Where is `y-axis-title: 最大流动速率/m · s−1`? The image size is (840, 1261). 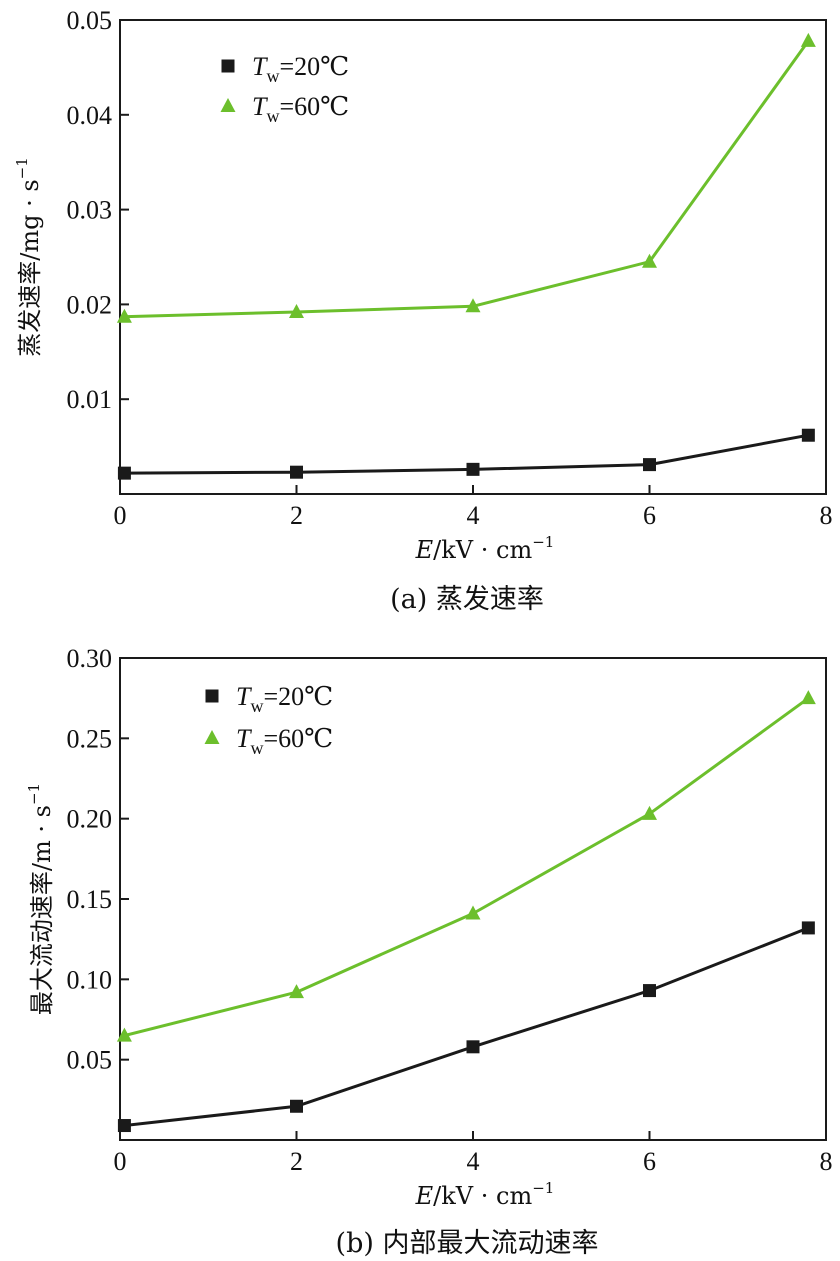
y-axis-title: 最大流动速率/m · s−1 is located at coordinates (40, 899).